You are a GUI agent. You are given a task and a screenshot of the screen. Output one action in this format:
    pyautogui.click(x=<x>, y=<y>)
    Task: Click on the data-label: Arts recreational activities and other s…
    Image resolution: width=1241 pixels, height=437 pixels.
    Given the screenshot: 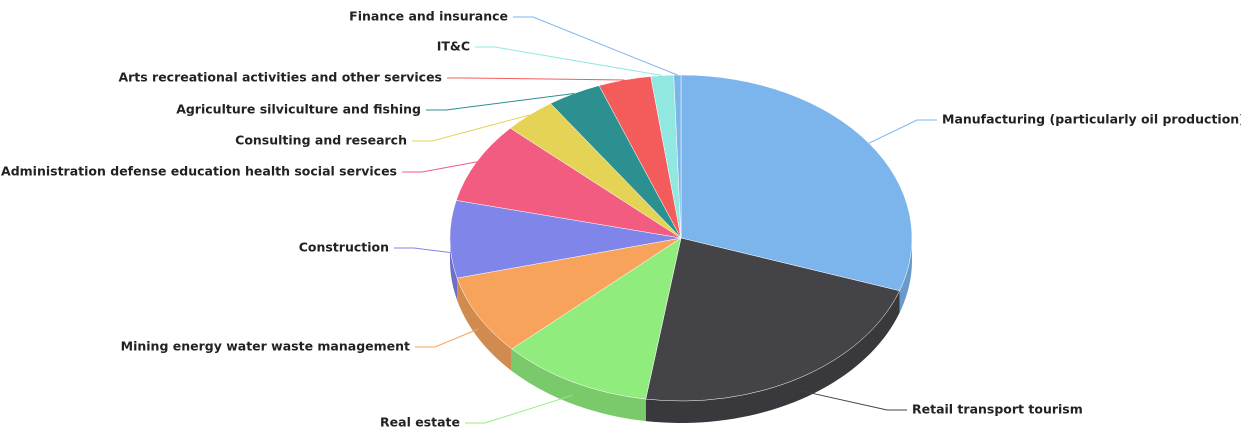 What is the action you would take?
    pyautogui.click(x=280, y=77)
    